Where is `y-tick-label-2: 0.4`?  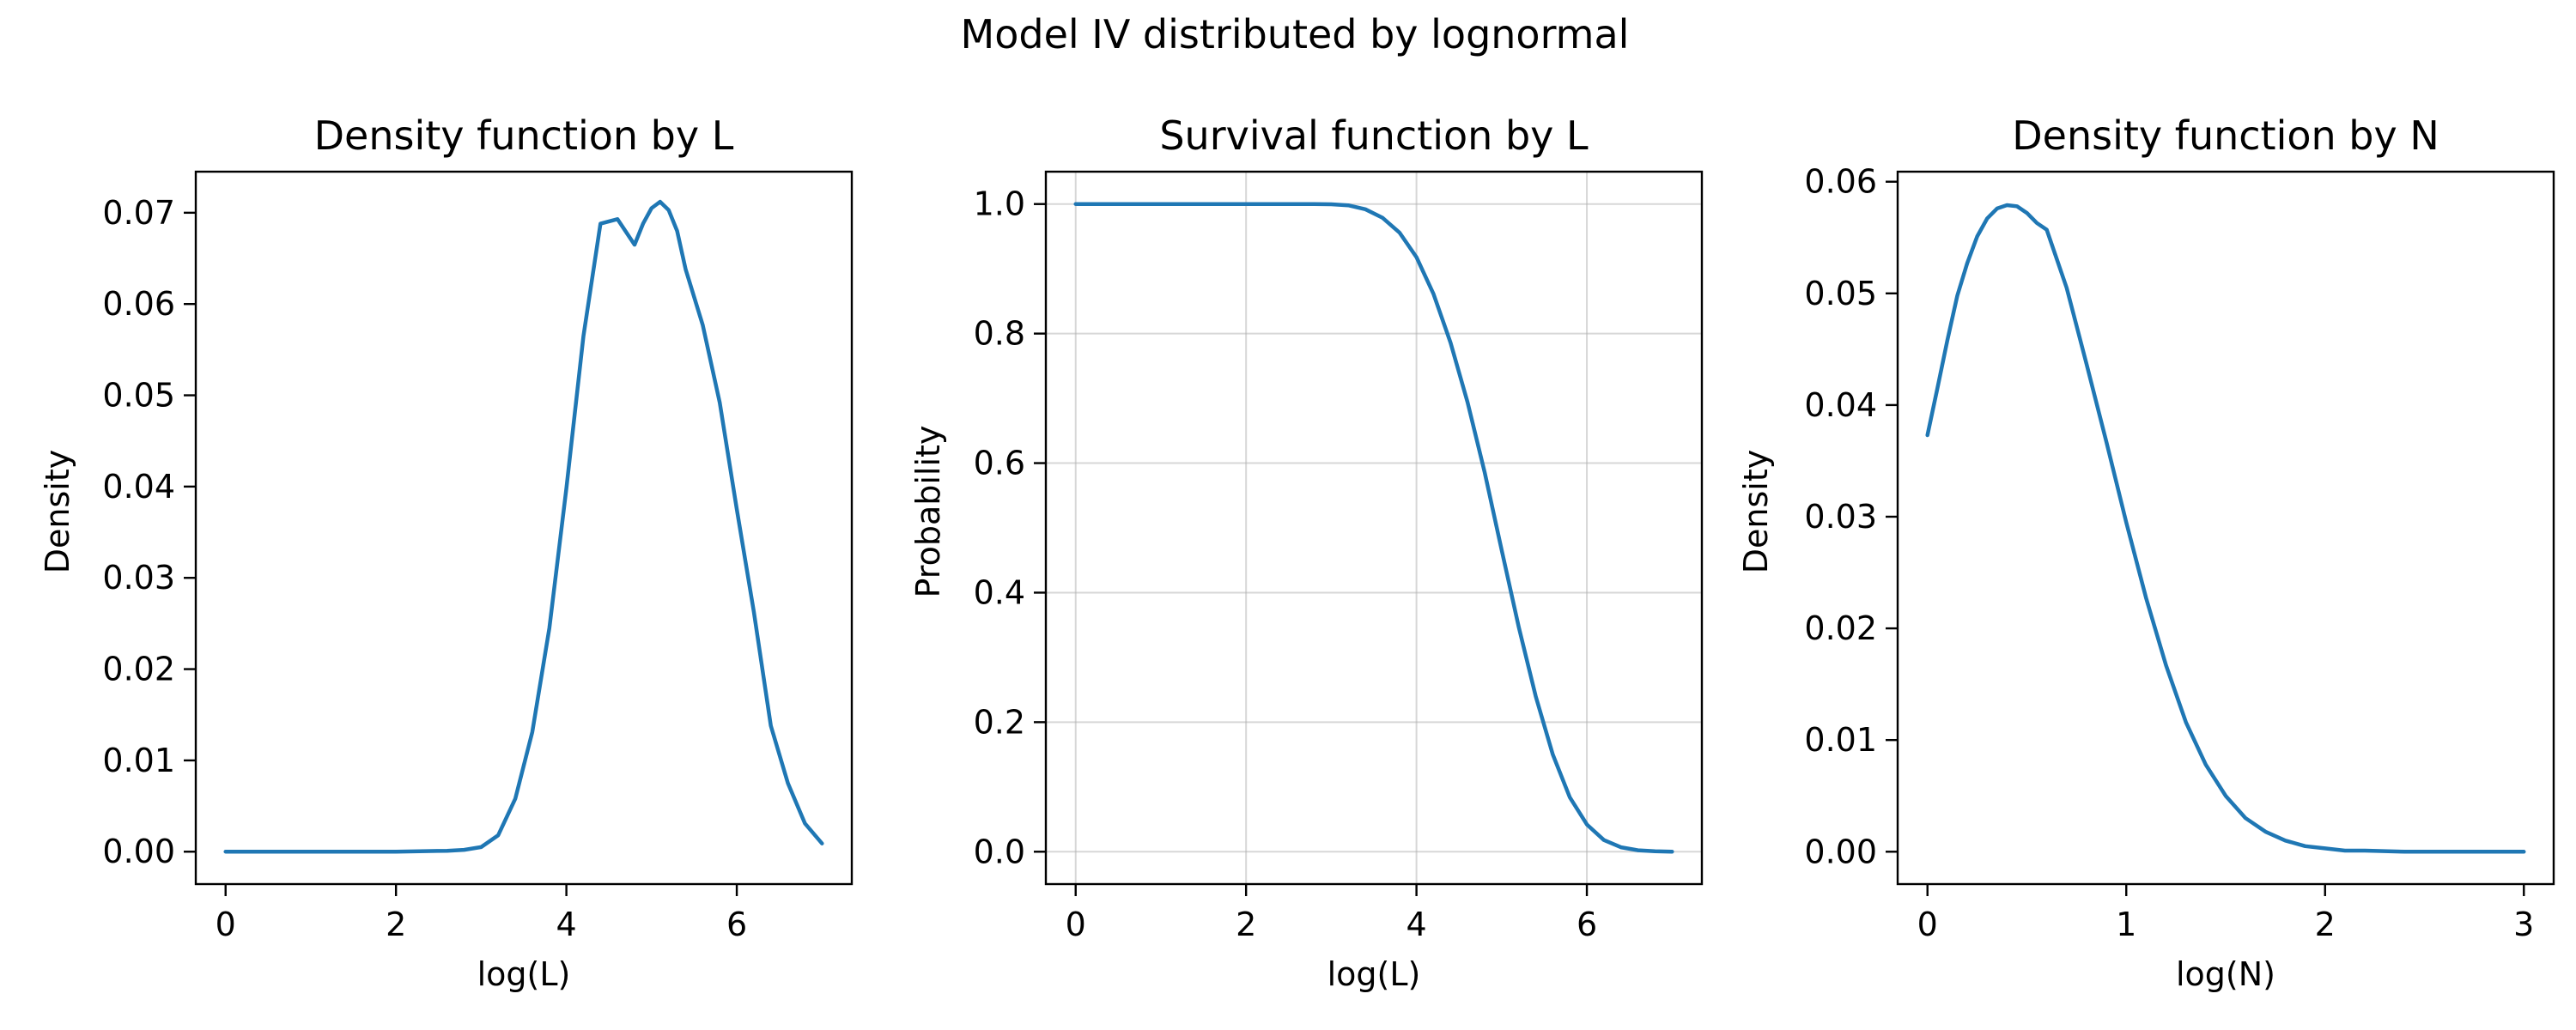 y-tick-label-2: 0.4 is located at coordinates (999, 592).